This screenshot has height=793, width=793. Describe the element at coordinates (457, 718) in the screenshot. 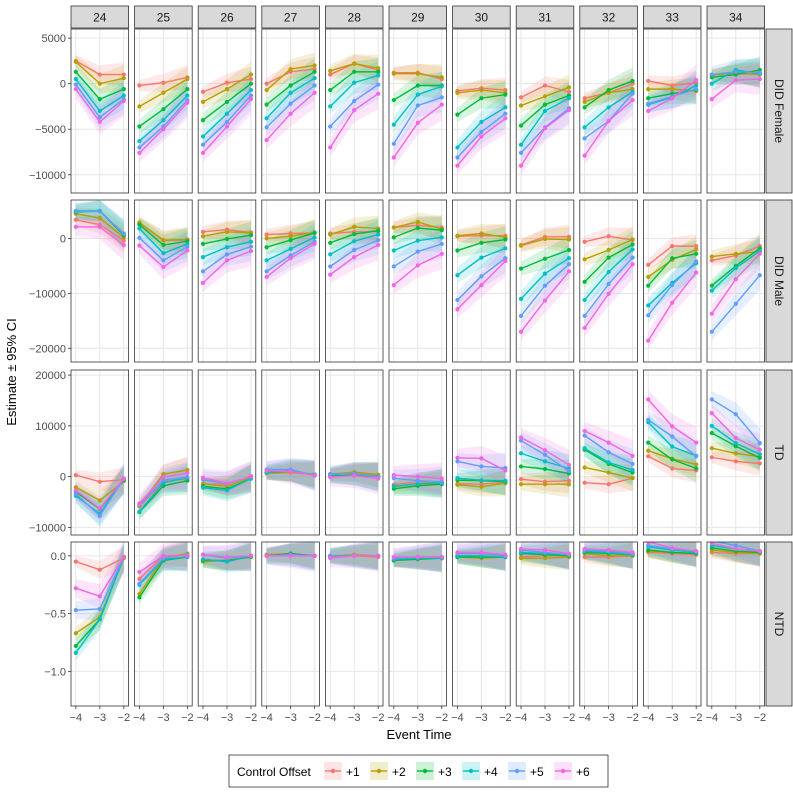

I see `x-tick-label: −4` at that location.